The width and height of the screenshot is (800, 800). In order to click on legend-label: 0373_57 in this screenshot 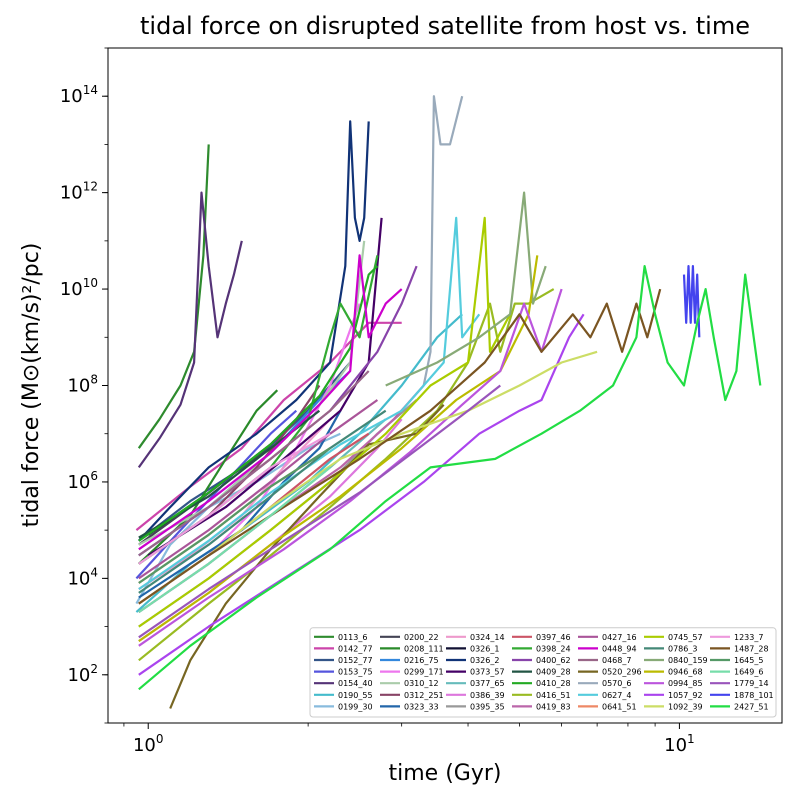, I will do `click(487, 672)`.